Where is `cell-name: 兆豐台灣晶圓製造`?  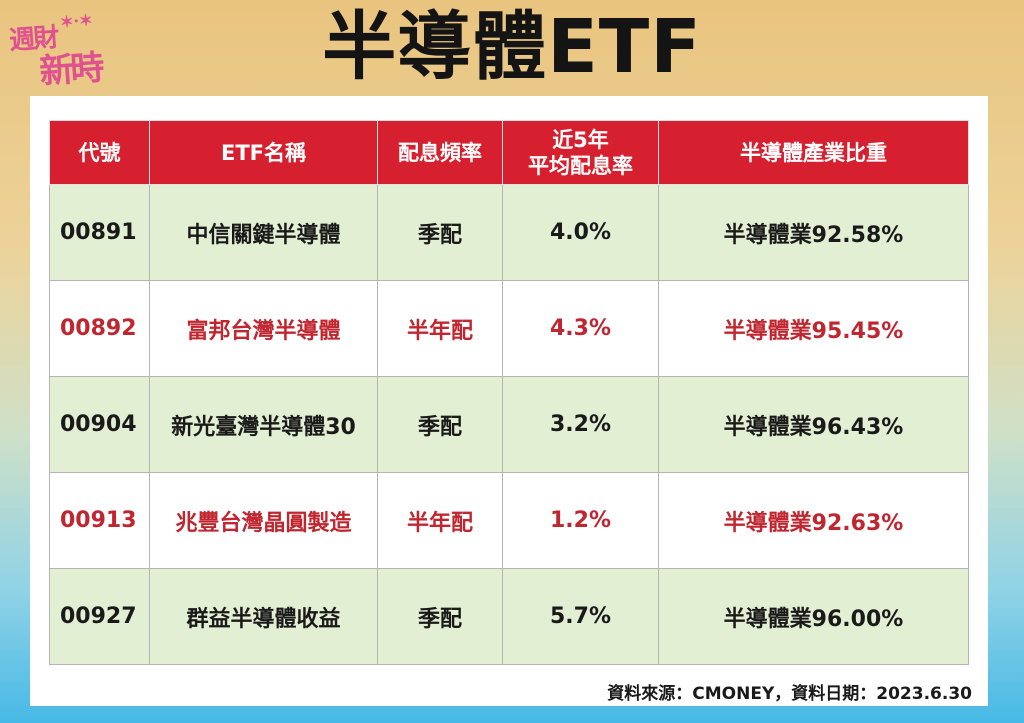 cell-name: 兆豐台灣晶圓製造 is located at coordinates (263, 520).